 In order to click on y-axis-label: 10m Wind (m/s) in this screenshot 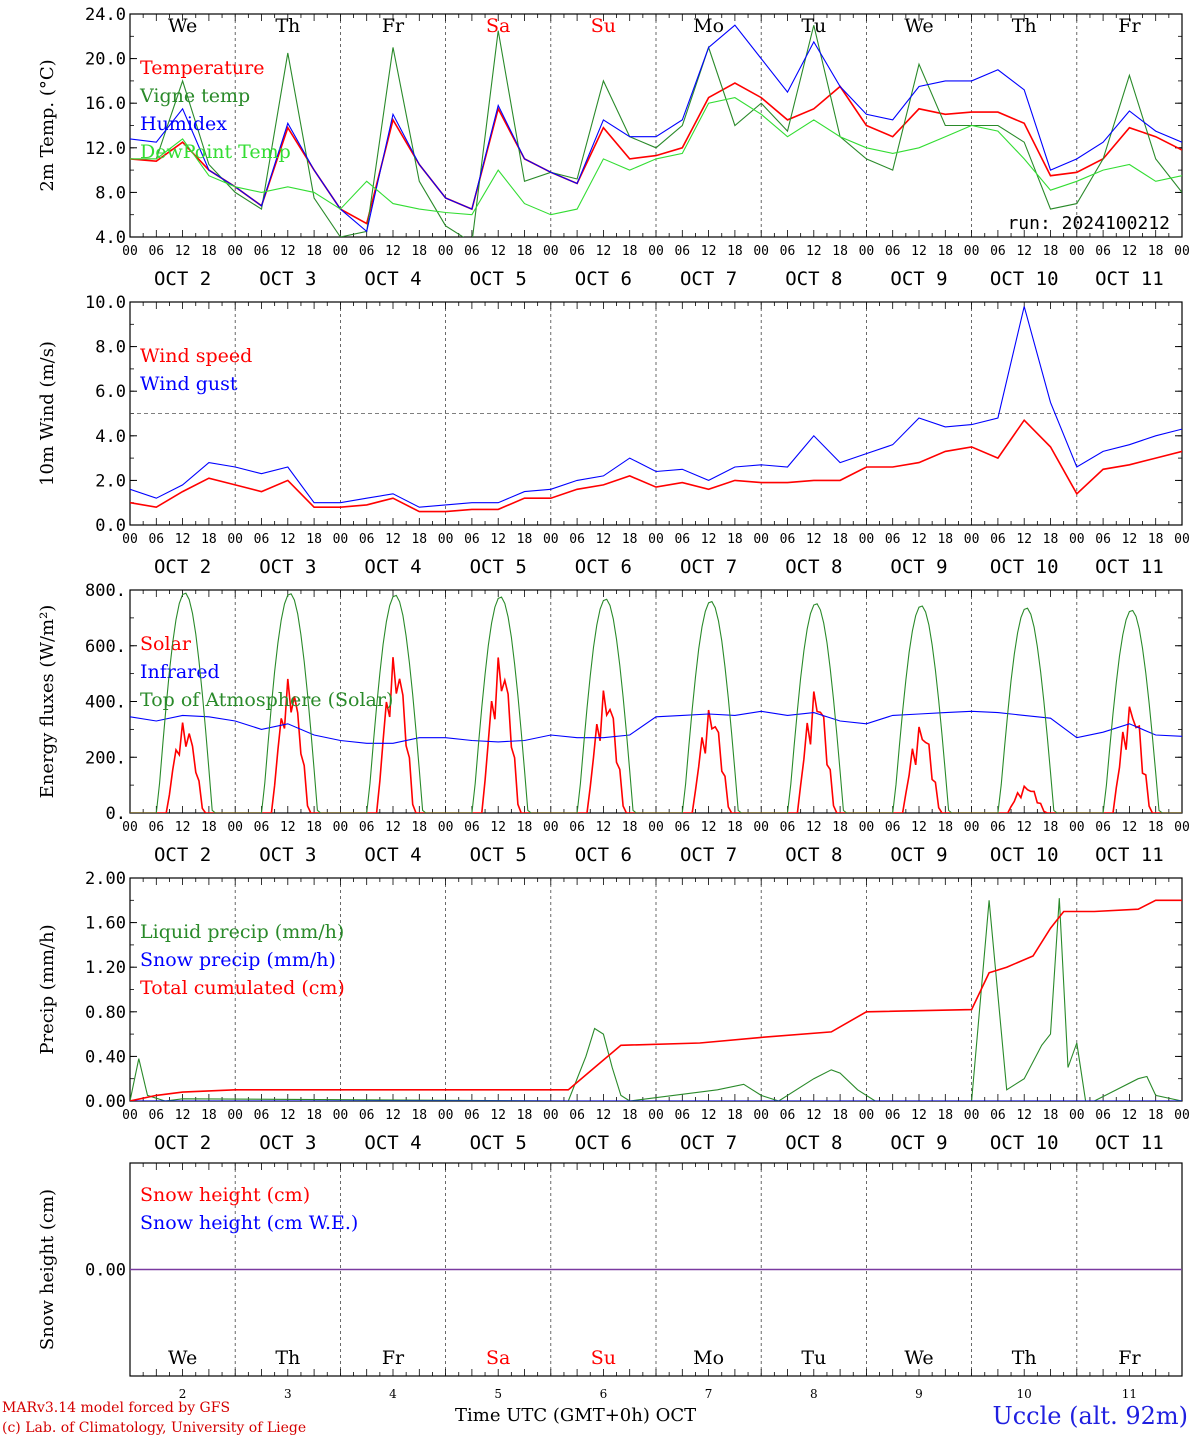, I will do `click(47, 413)`.